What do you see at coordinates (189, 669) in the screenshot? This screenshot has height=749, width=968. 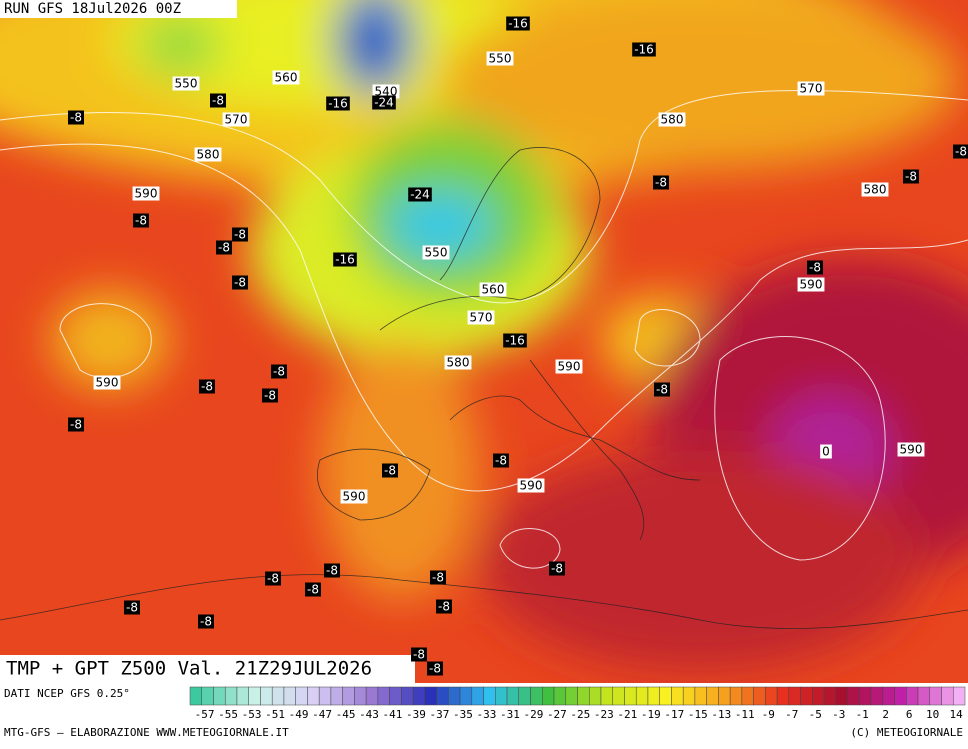 I see `map-title: TMP + GPT Z500 Val. 21Z29JUL2026` at bounding box center [189, 669].